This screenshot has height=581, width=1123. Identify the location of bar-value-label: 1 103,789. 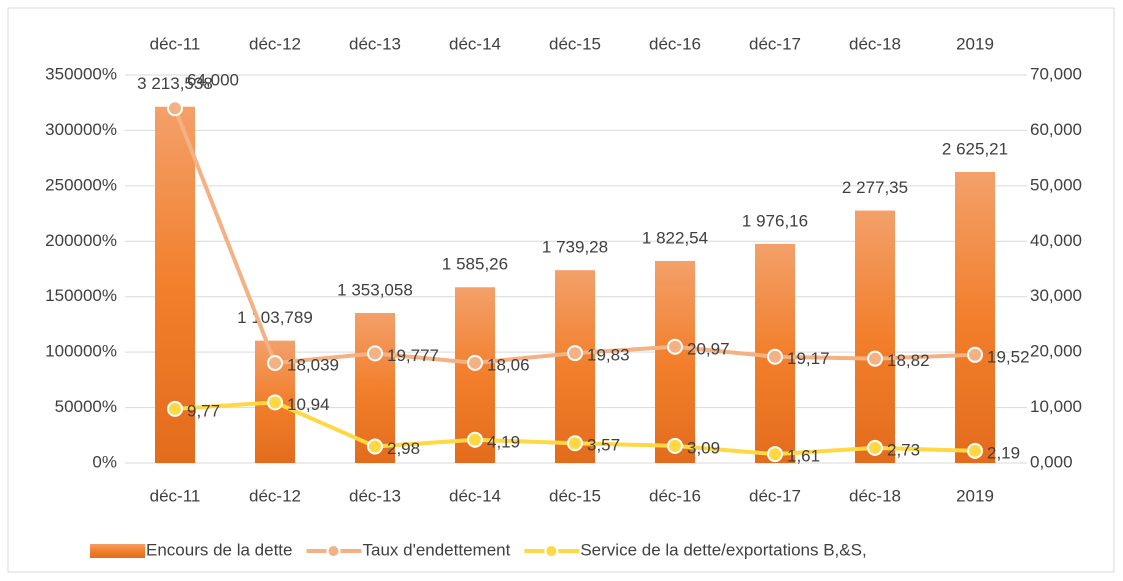
(275, 317).